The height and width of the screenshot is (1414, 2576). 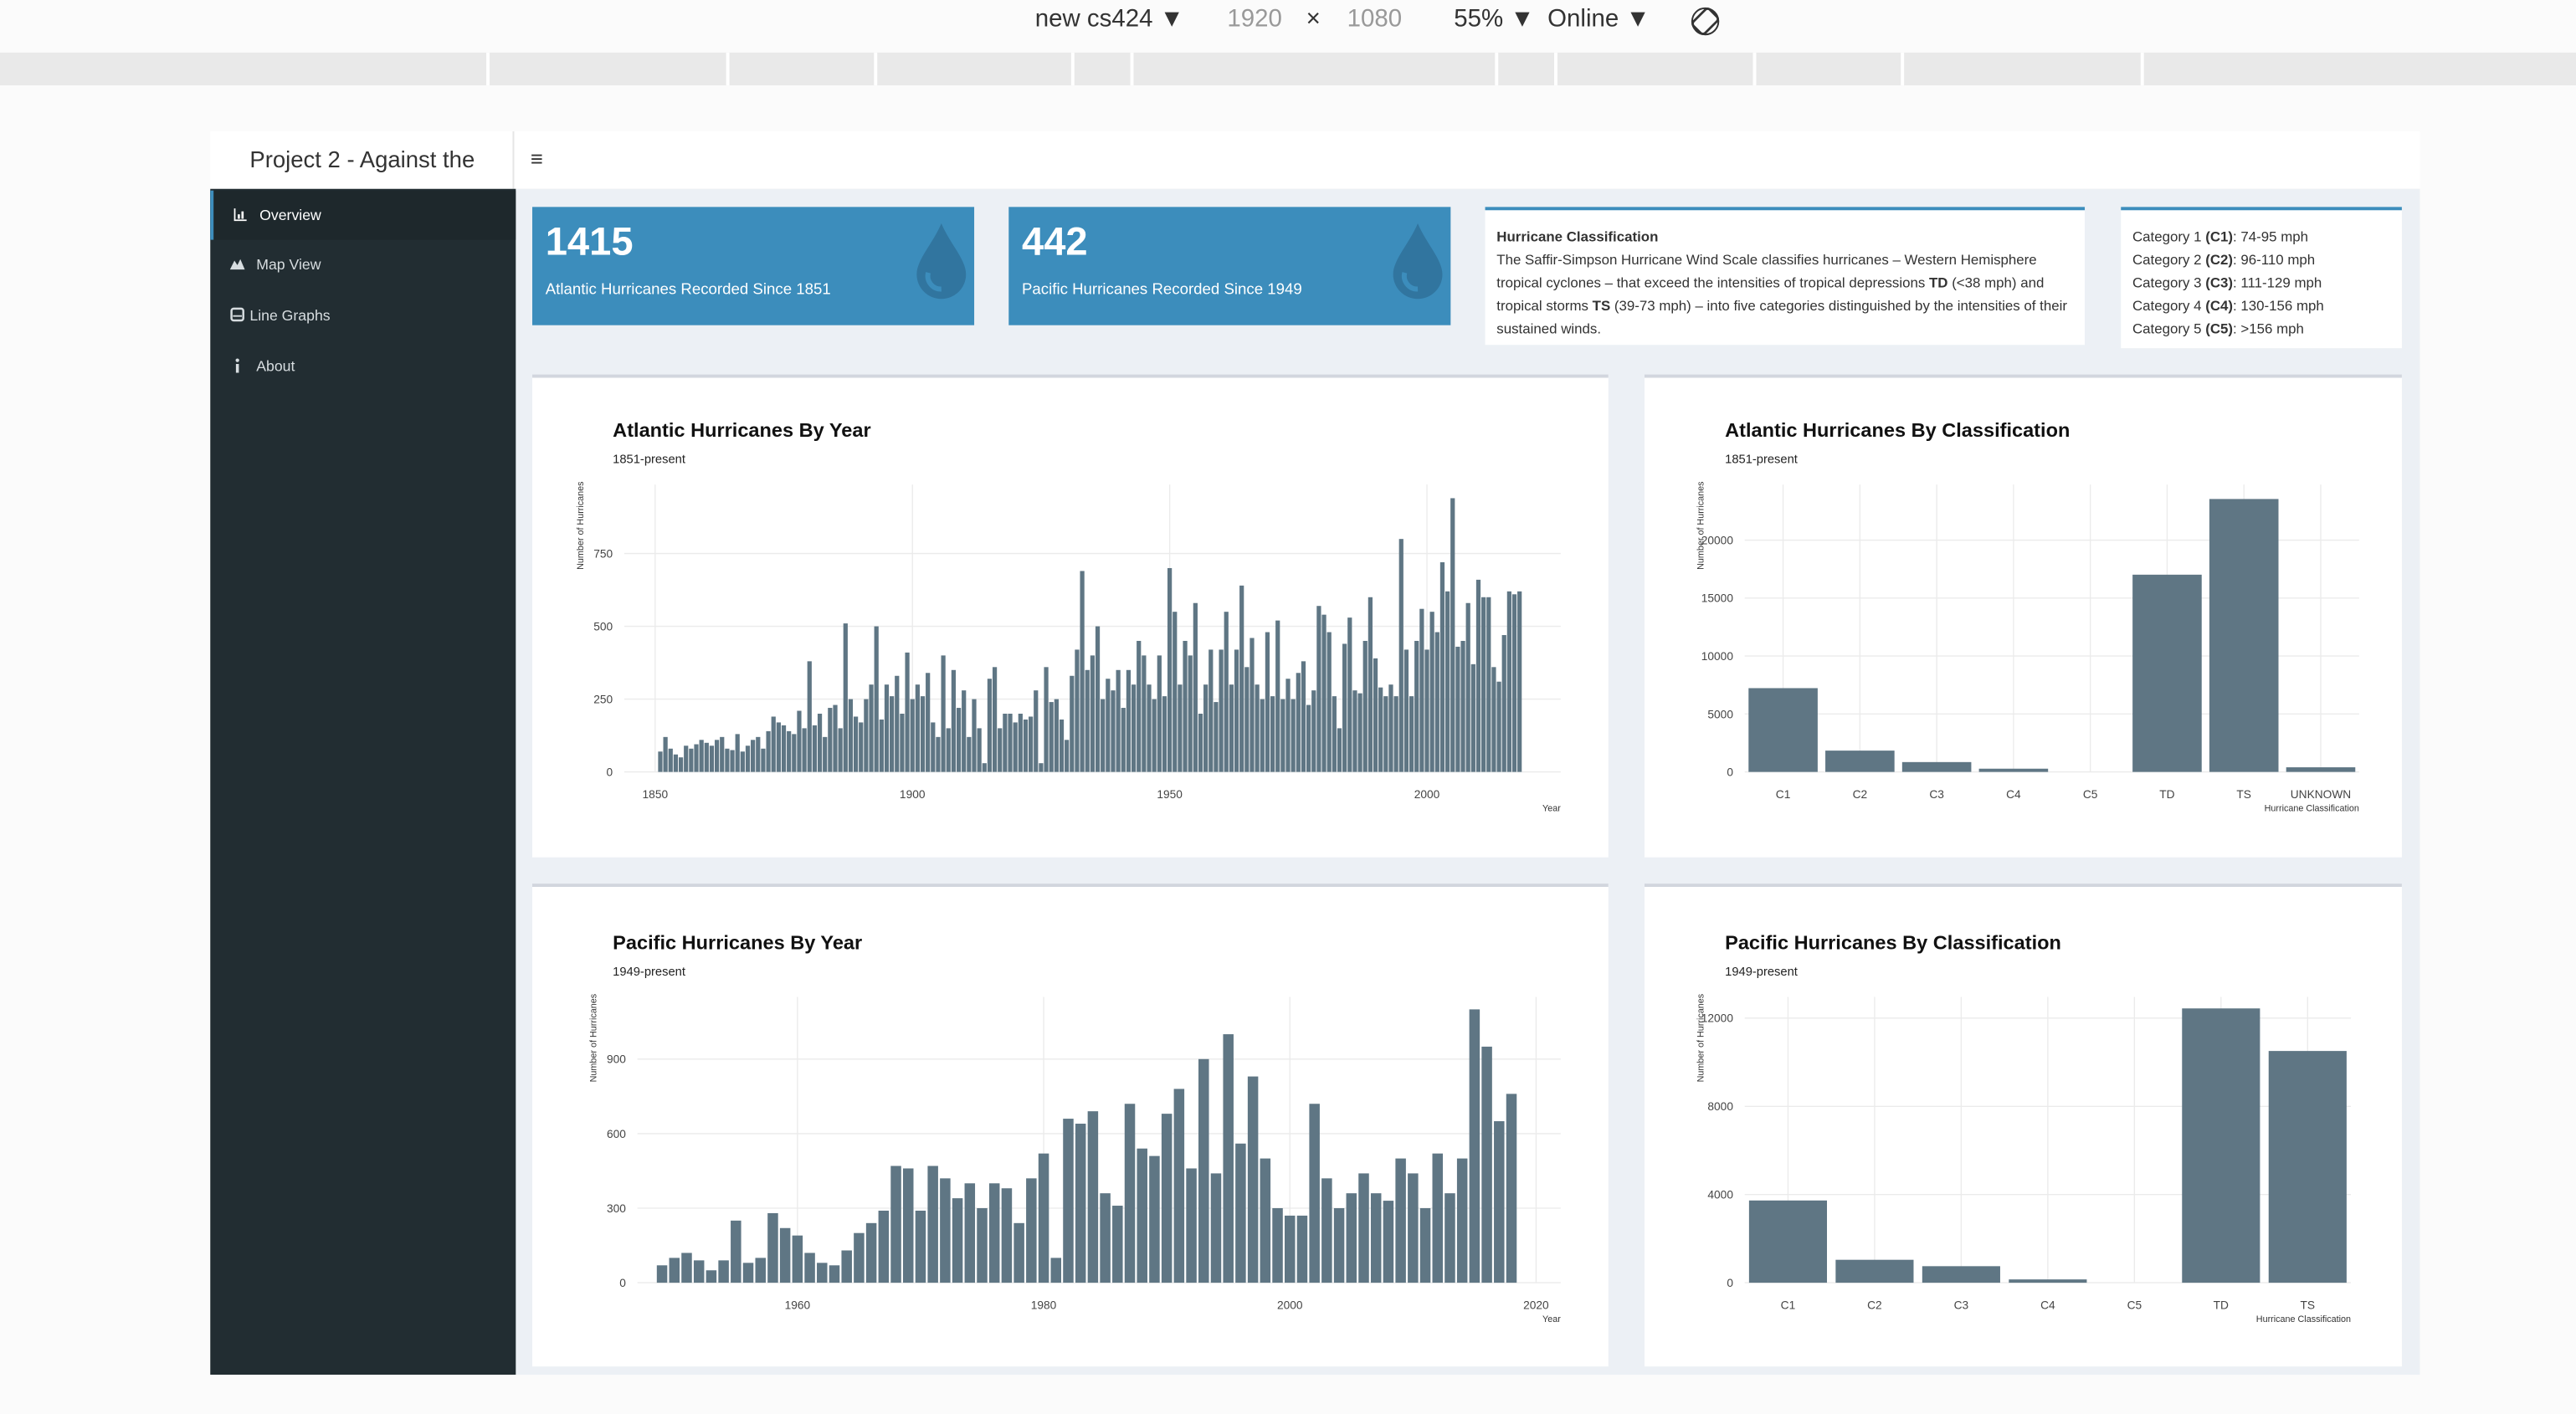 What do you see at coordinates (363, 215) in the screenshot?
I see `nav-item: Overview` at bounding box center [363, 215].